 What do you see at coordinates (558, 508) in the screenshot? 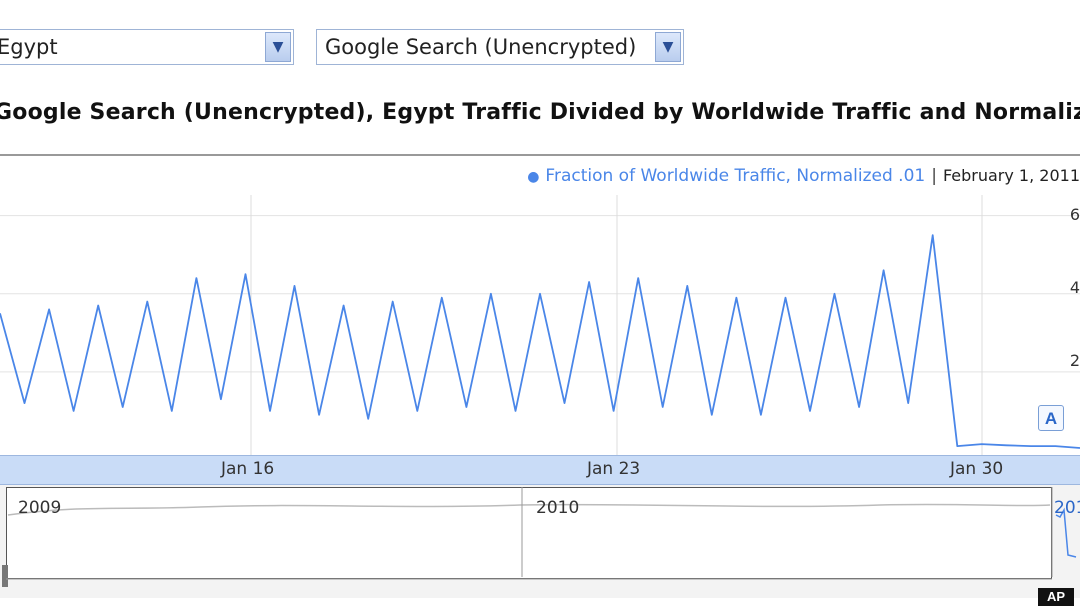
I see `overview-year-label: 2010` at bounding box center [558, 508].